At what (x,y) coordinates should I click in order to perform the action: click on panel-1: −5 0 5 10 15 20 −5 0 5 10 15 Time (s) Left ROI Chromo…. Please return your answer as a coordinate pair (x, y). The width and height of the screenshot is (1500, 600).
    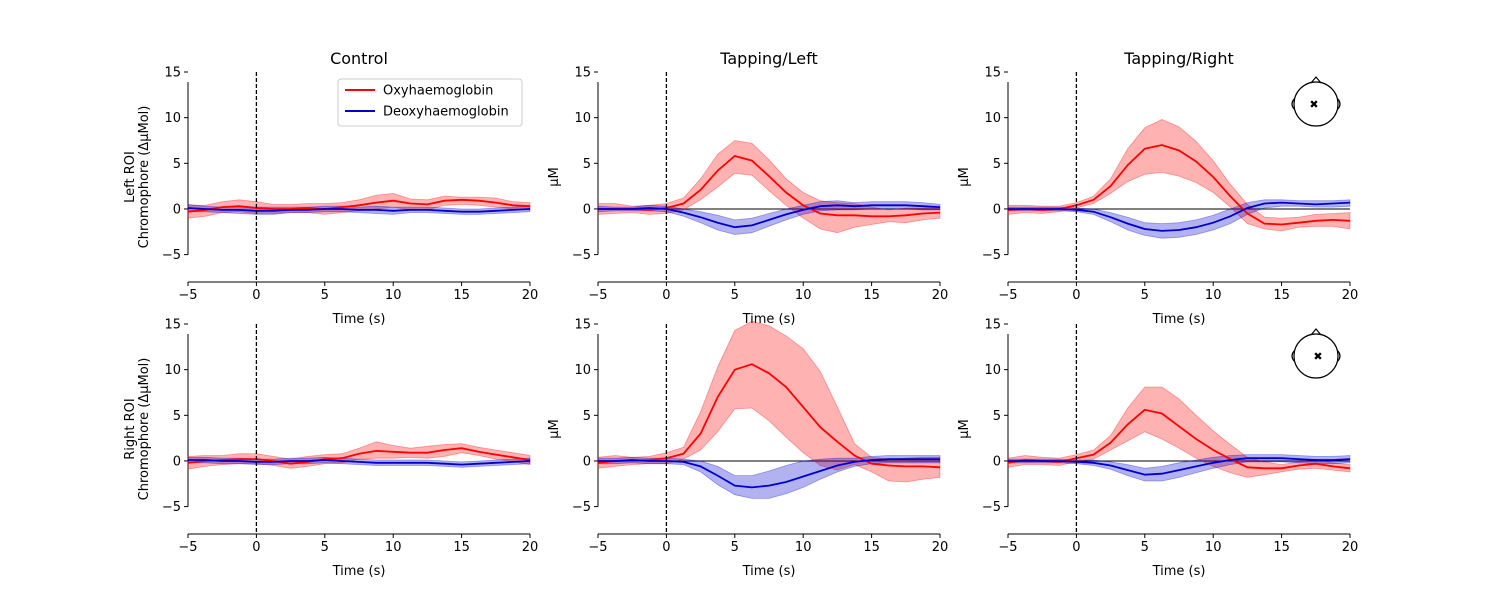
    Looking at the image, I should click on (330, 188).